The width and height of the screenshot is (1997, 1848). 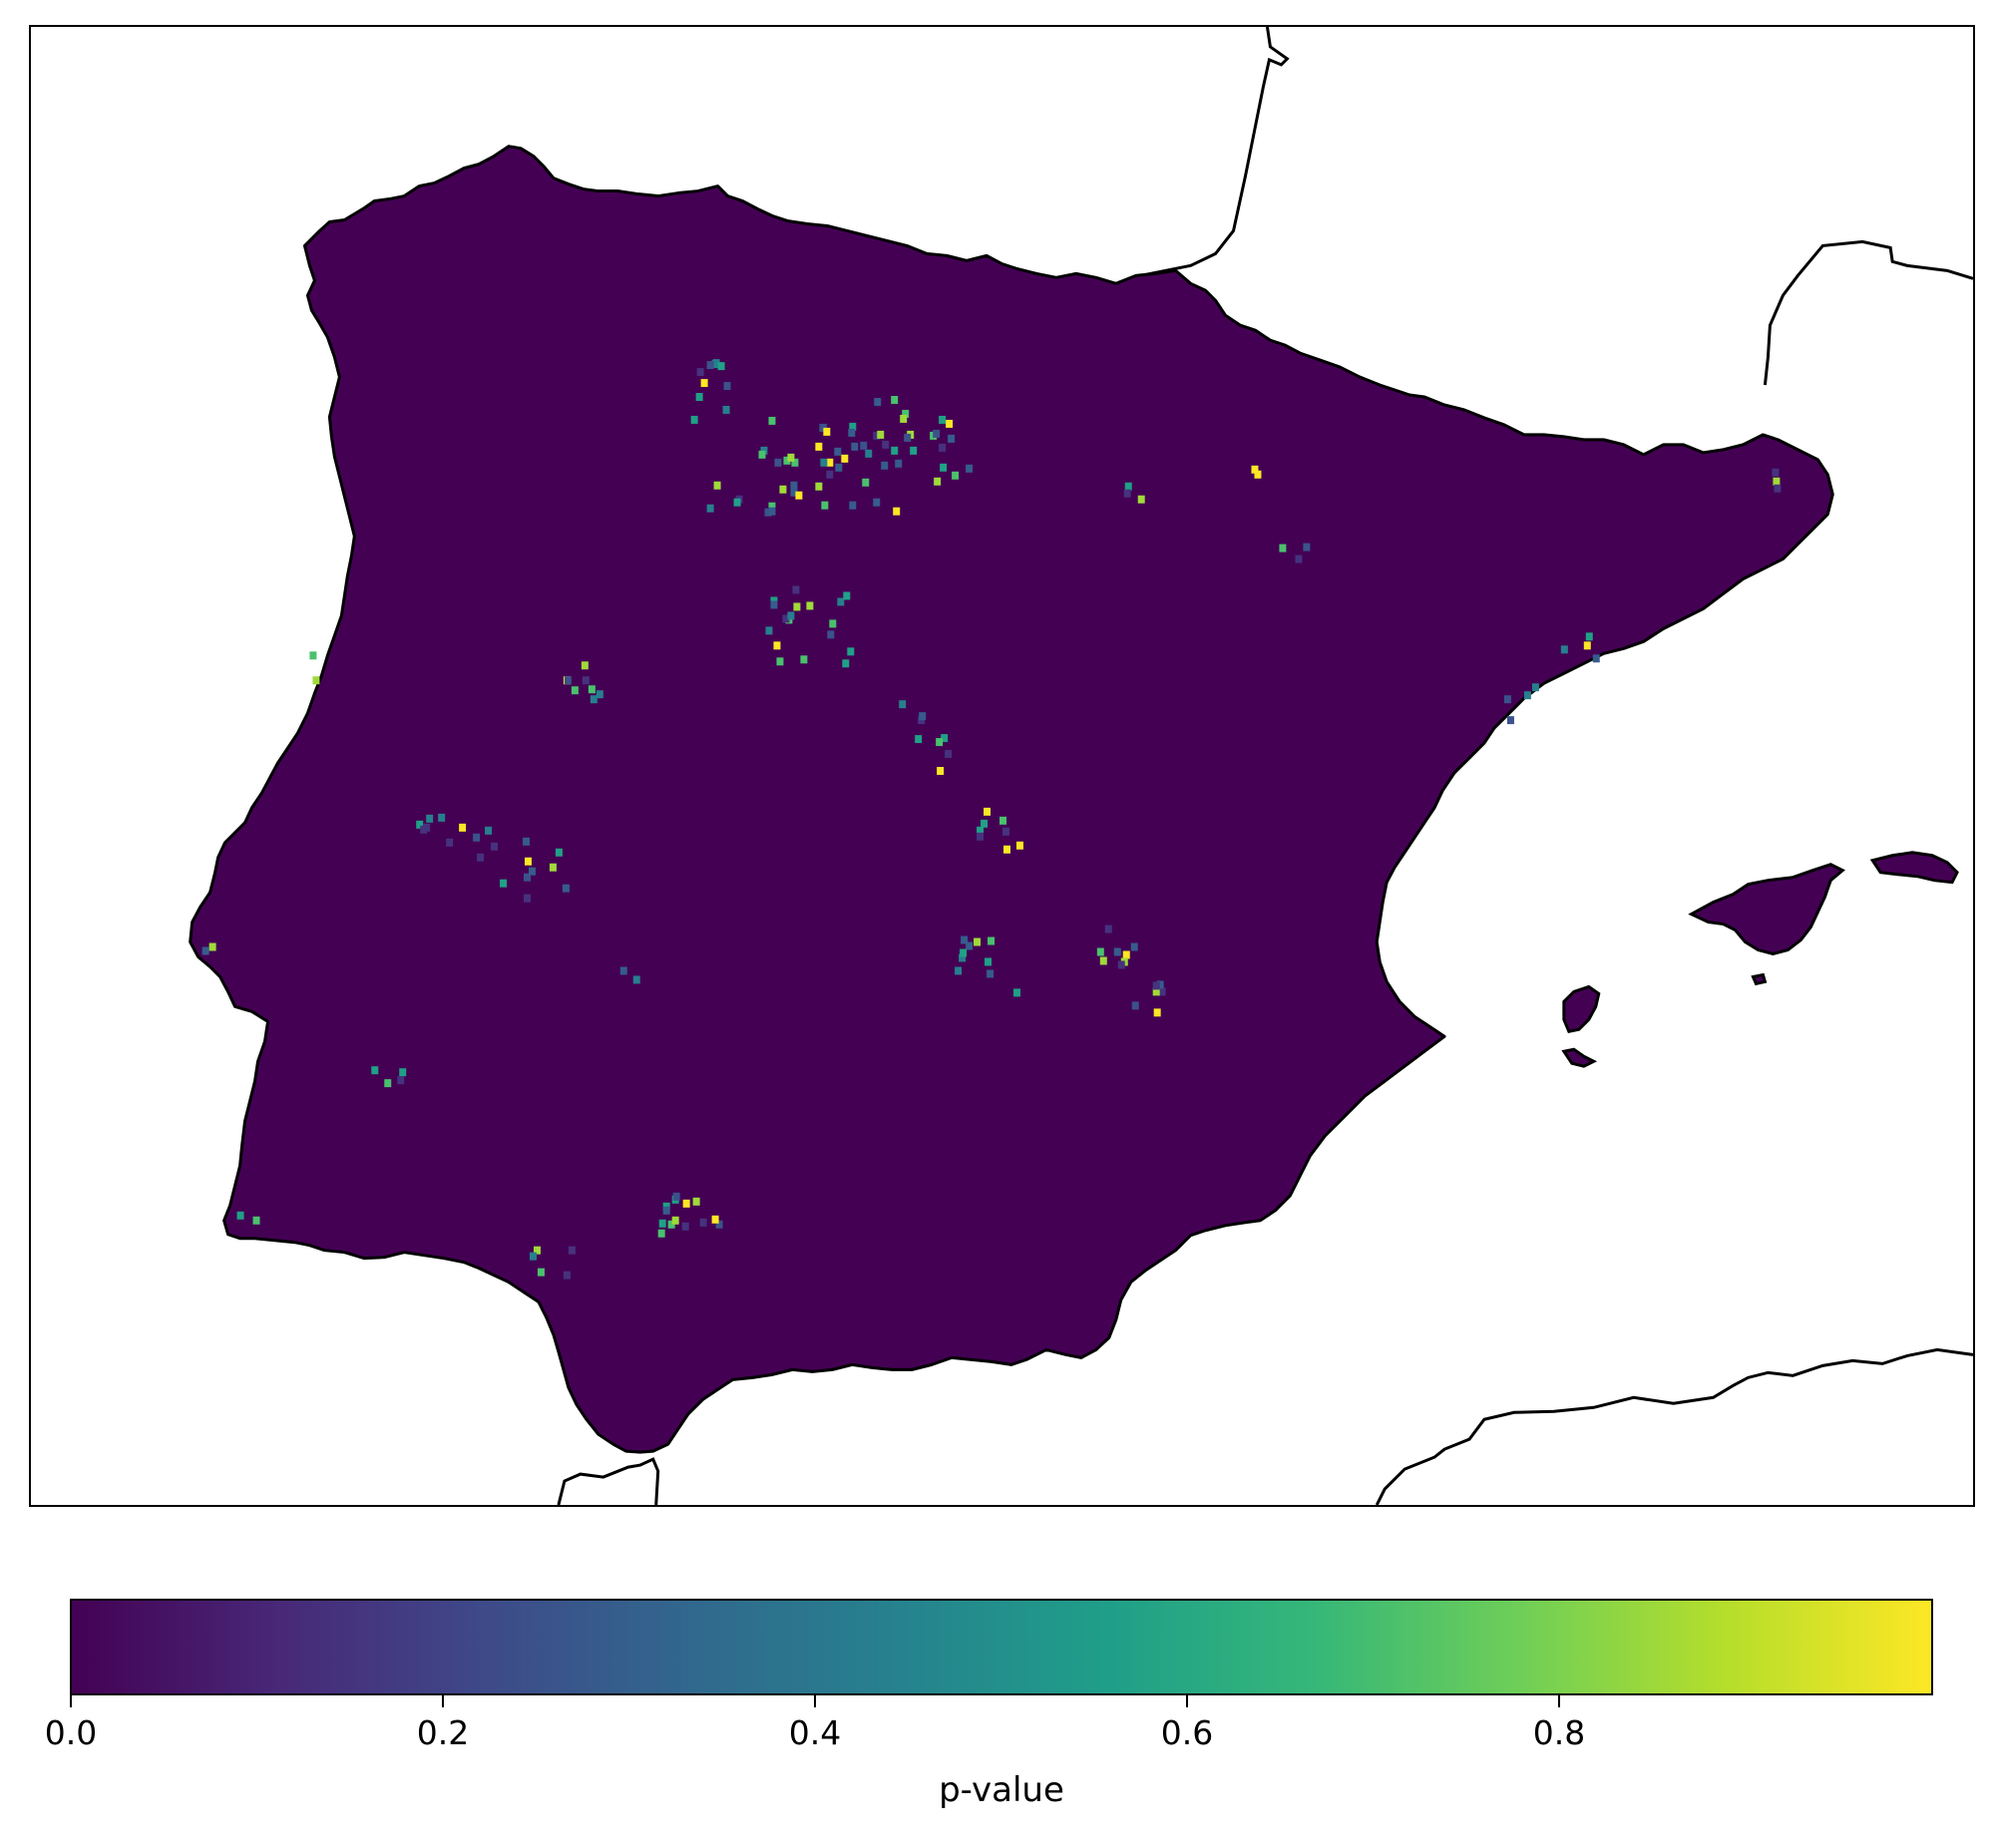 I want to click on mallorca-island, so click(x=1766, y=909).